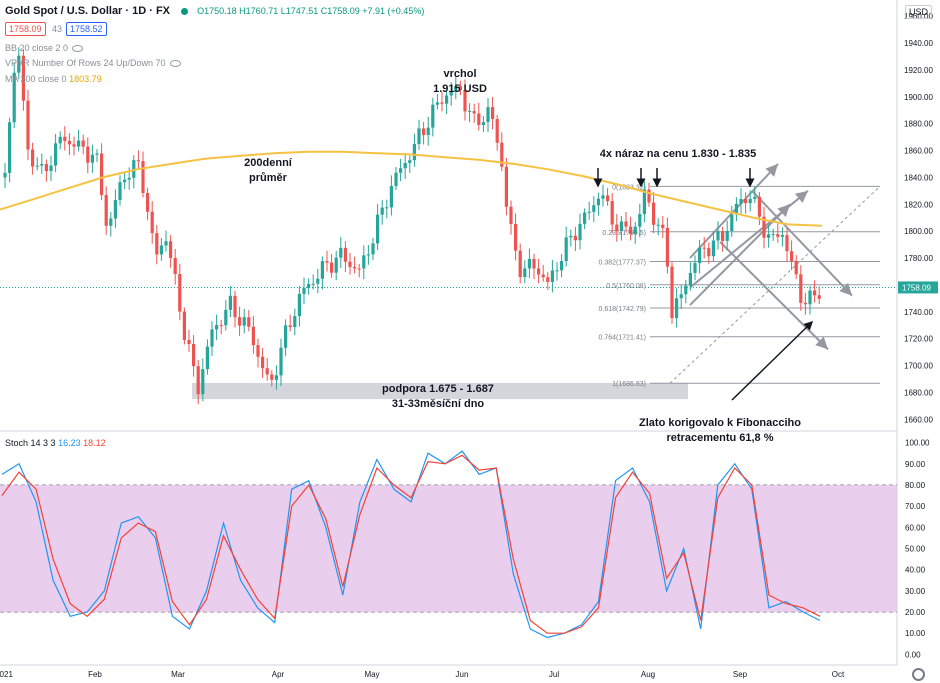 This screenshot has height=683, width=940. What do you see at coordinates (411, 188) in the screenshot?
I see `ma200-line` at bounding box center [411, 188].